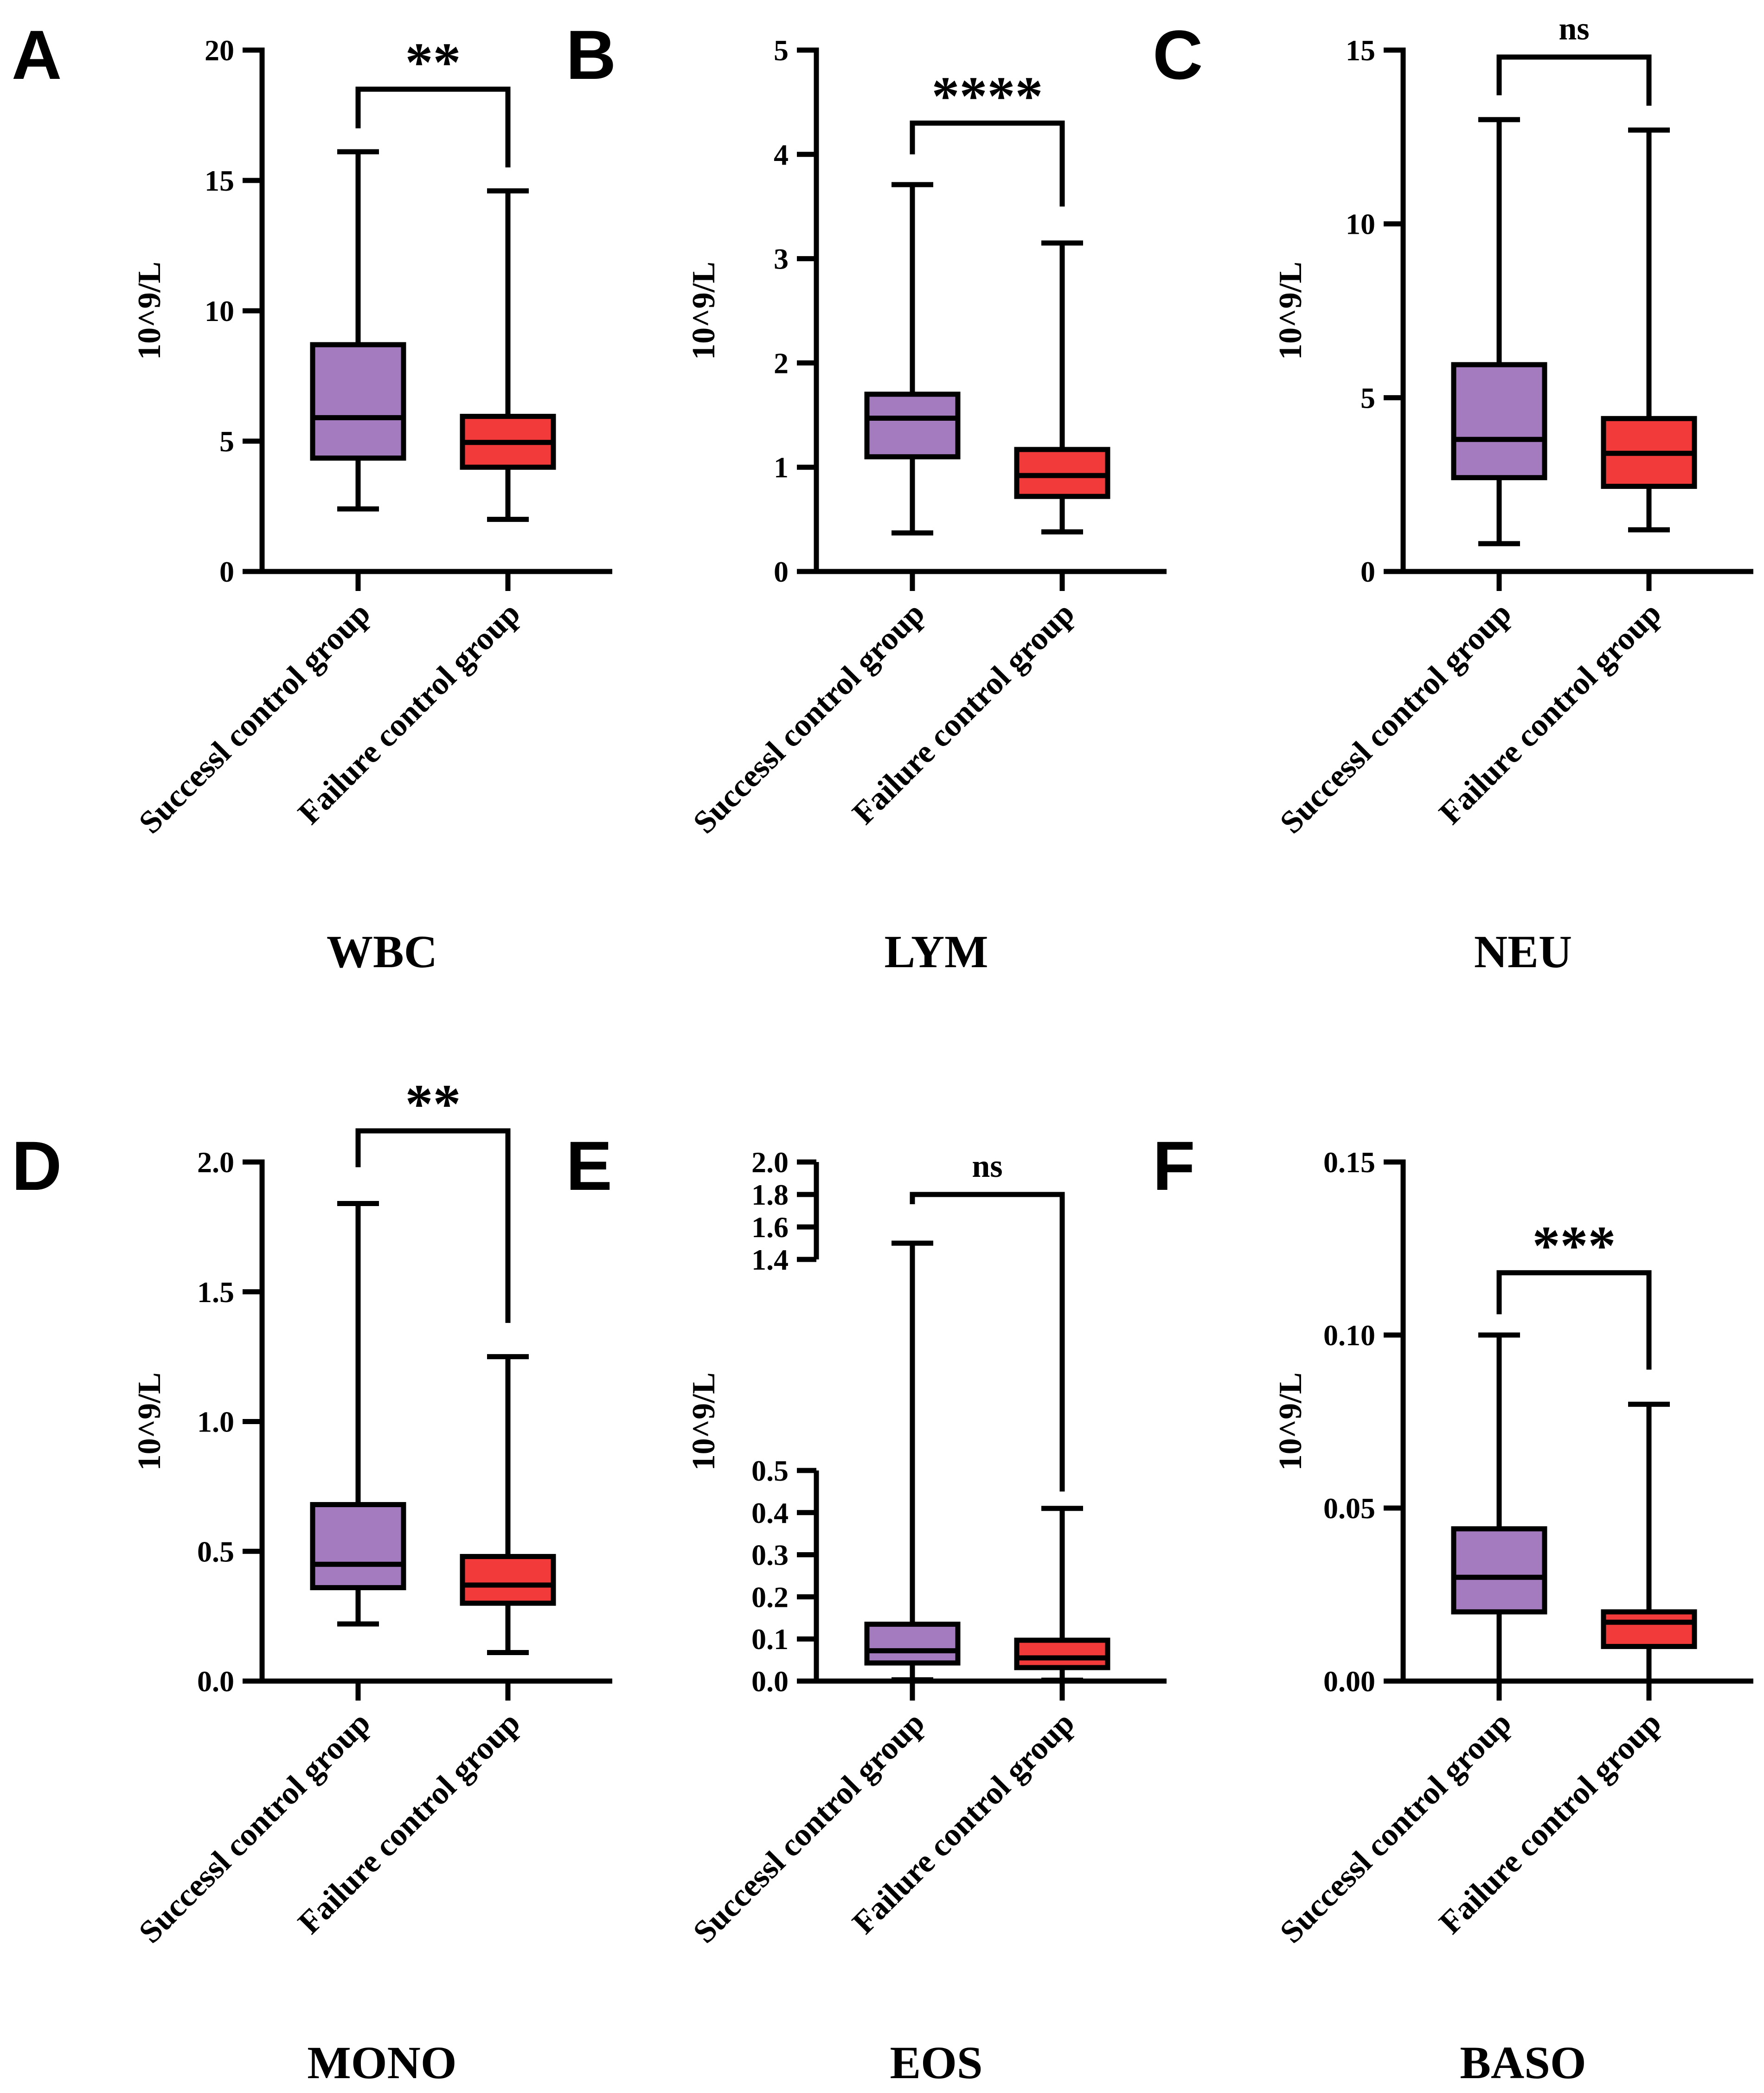 This screenshot has height=2093, width=1764. I want to click on panel-letter: F, so click(1174, 1166).